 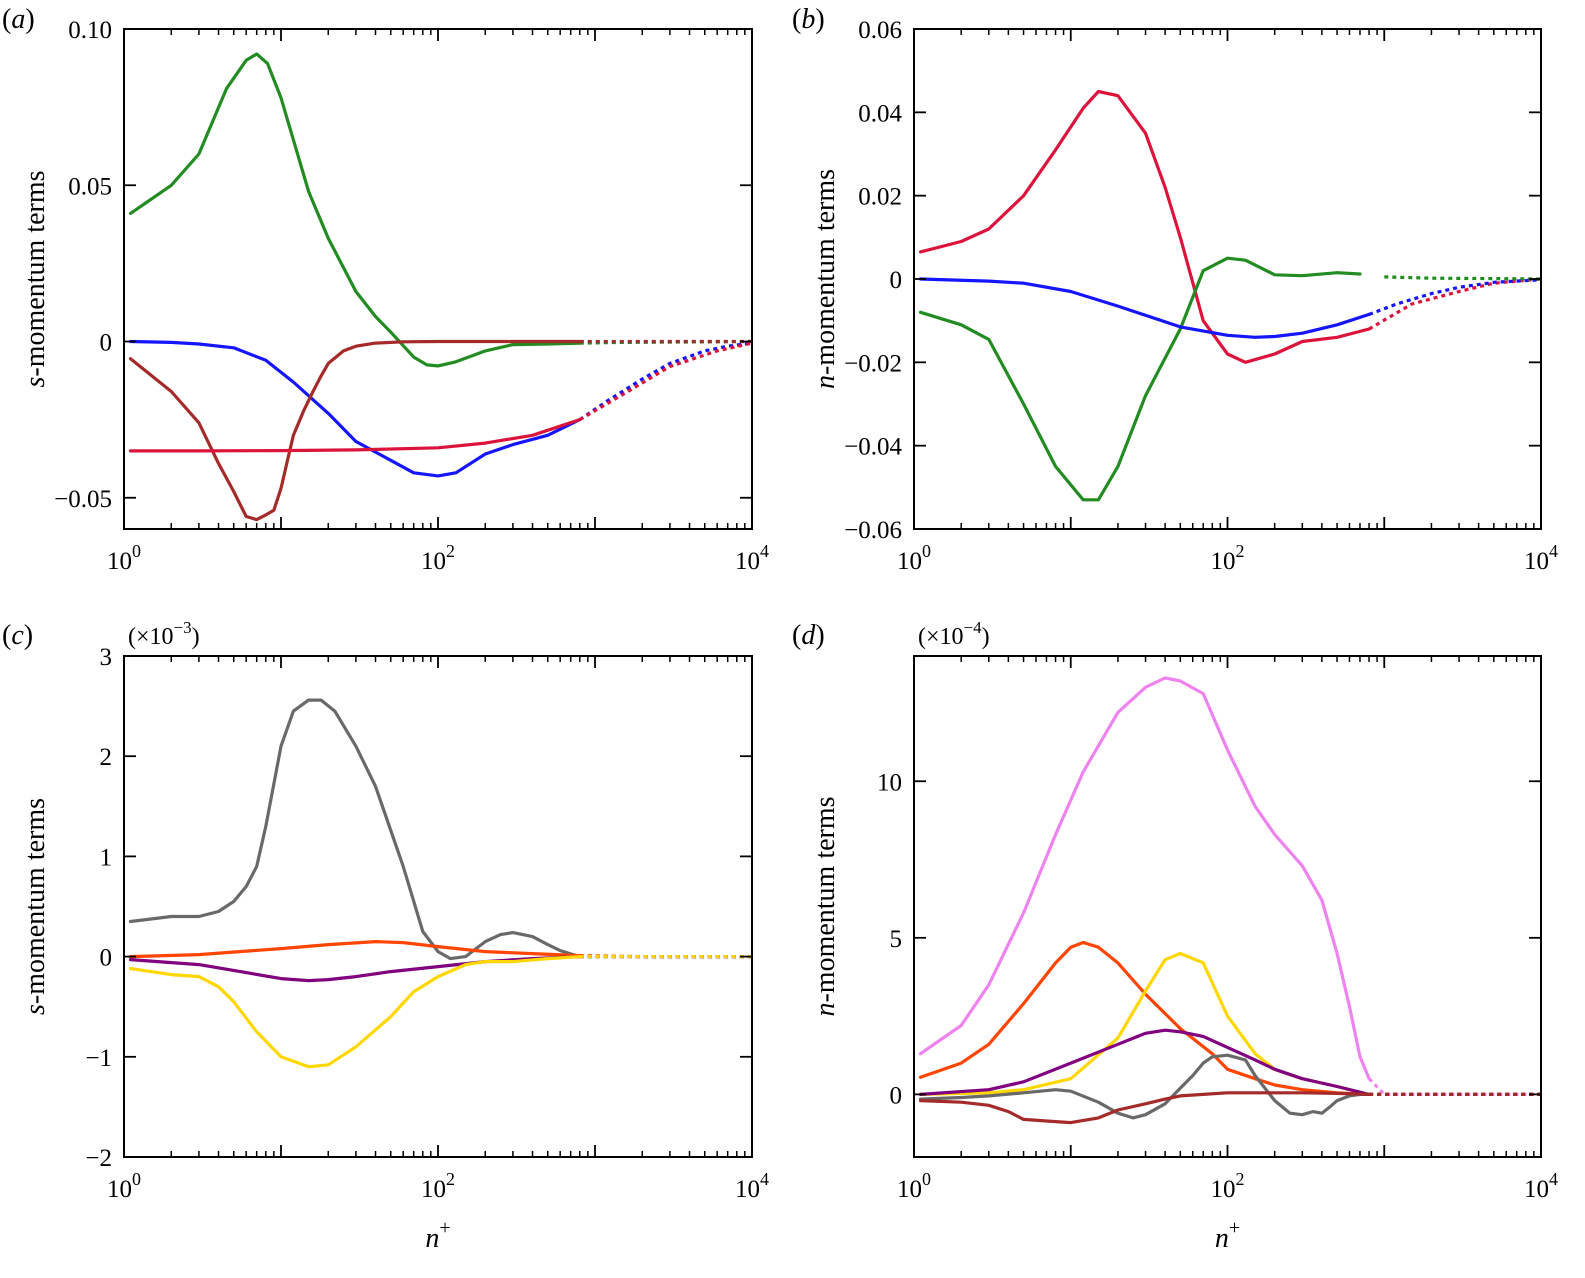 I want to click on panel-c-x-axis-title: n+, so click(x=437, y=1235).